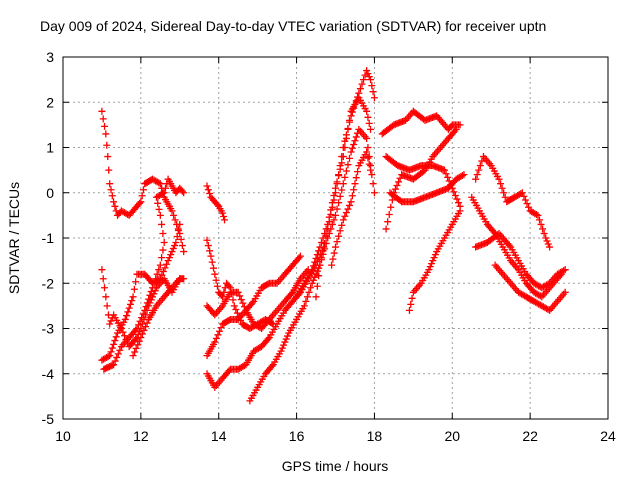  Describe the element at coordinates (452, 436) in the screenshot. I see `x-tick-label: 20` at that location.